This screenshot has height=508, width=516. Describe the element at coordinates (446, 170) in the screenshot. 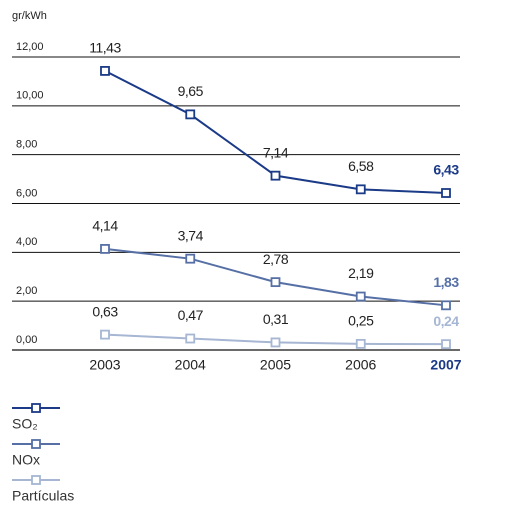

I see `value-label: 6,43` at that location.